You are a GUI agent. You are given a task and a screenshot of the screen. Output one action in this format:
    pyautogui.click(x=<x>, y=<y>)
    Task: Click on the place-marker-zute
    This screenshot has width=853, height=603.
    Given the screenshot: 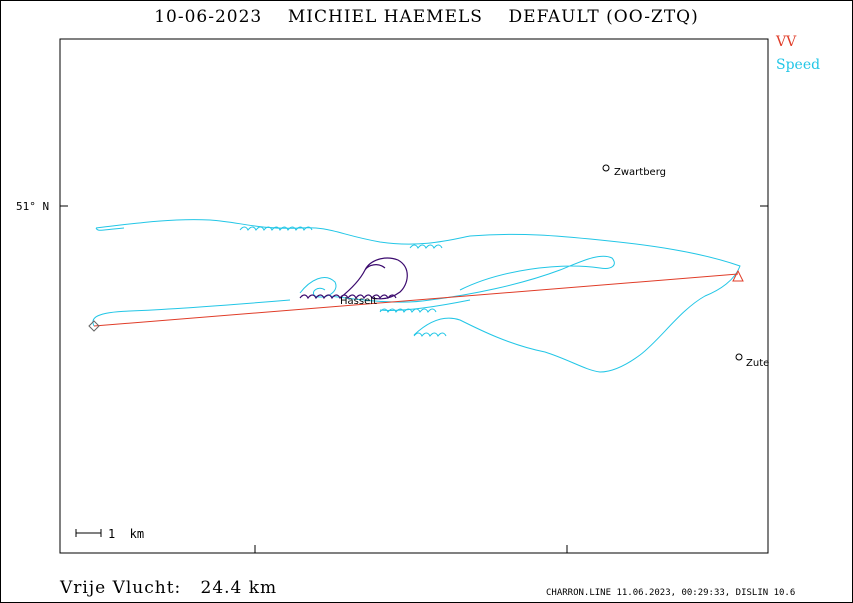 What is the action you would take?
    pyautogui.click(x=739, y=357)
    